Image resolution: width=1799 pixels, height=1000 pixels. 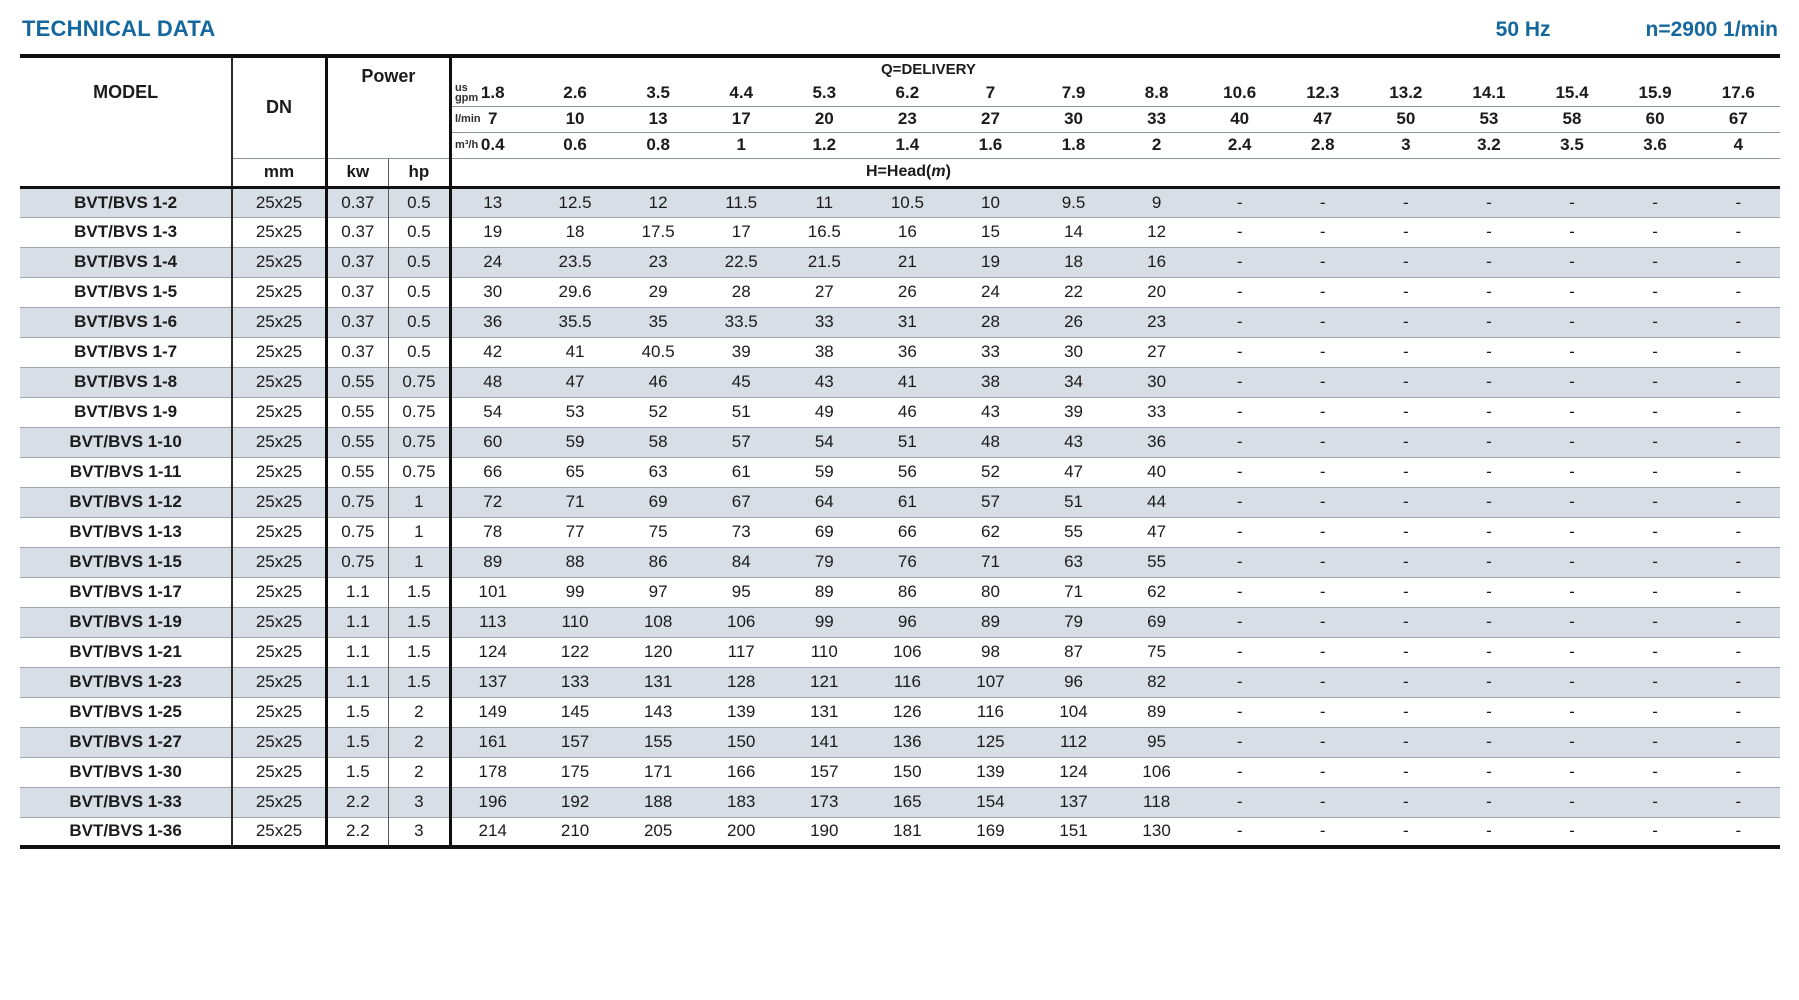 I want to click on head-value-cell: 173, so click(x=824, y=801).